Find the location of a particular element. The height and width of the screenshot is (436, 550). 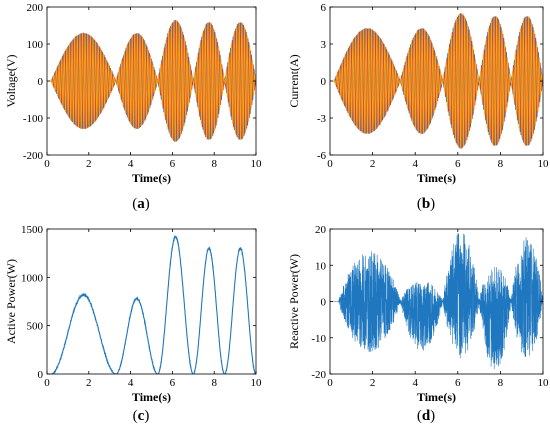

y-axis-label: Voltage(V) is located at coordinates (11, 80).